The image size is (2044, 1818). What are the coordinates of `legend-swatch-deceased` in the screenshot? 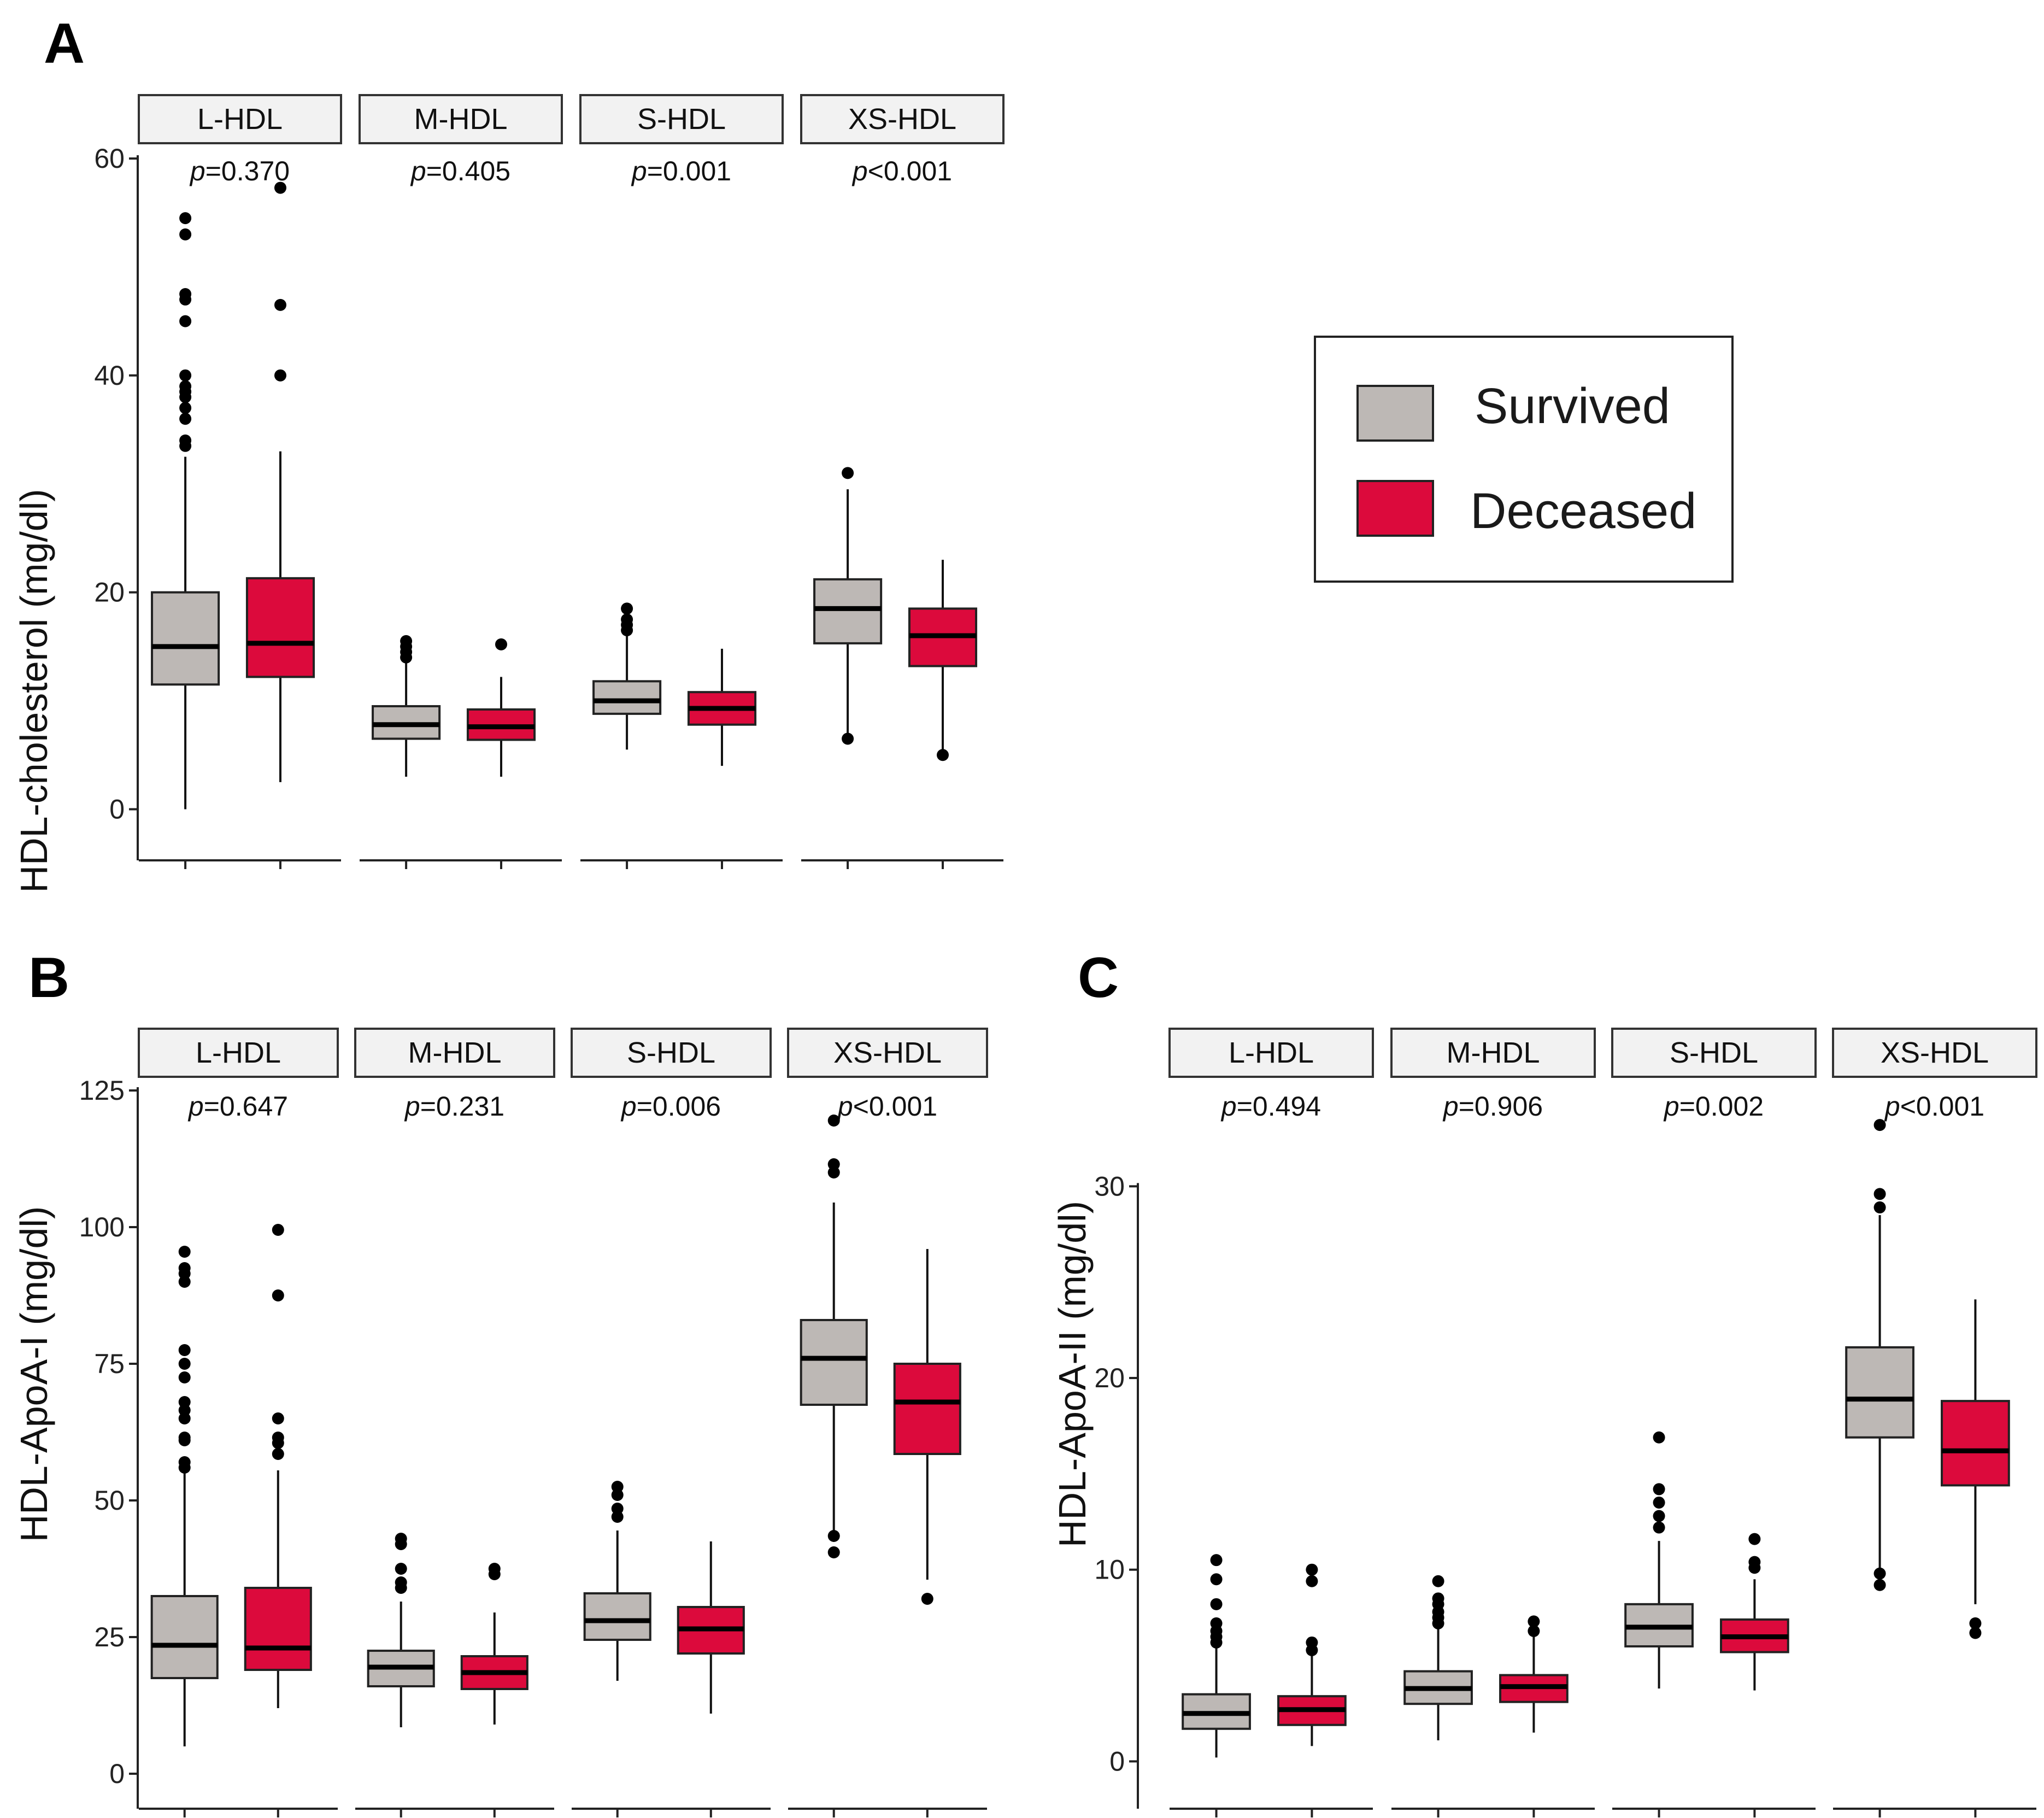 It's located at (1395, 508).